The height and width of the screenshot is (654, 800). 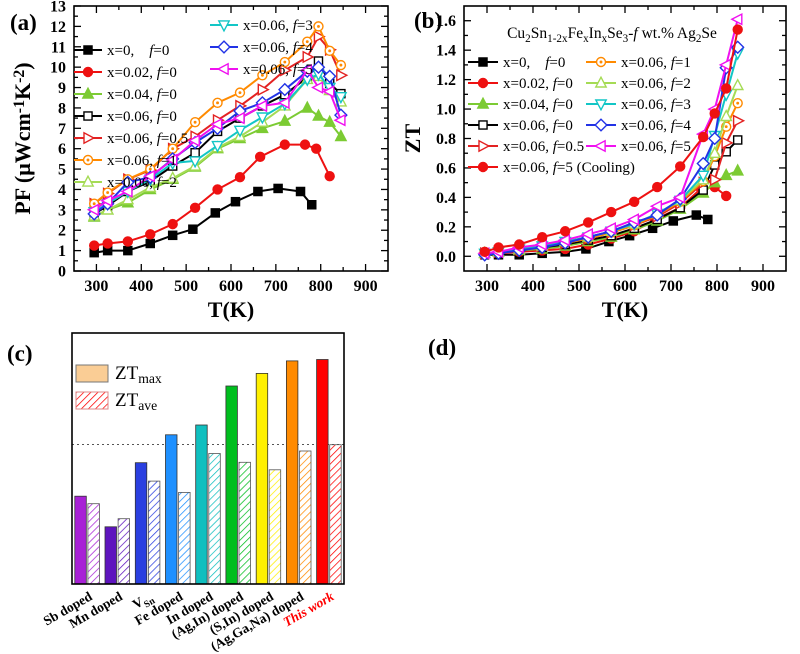 What do you see at coordinates (62, 170) in the screenshot?
I see `y-tick-label: 5` at bounding box center [62, 170].